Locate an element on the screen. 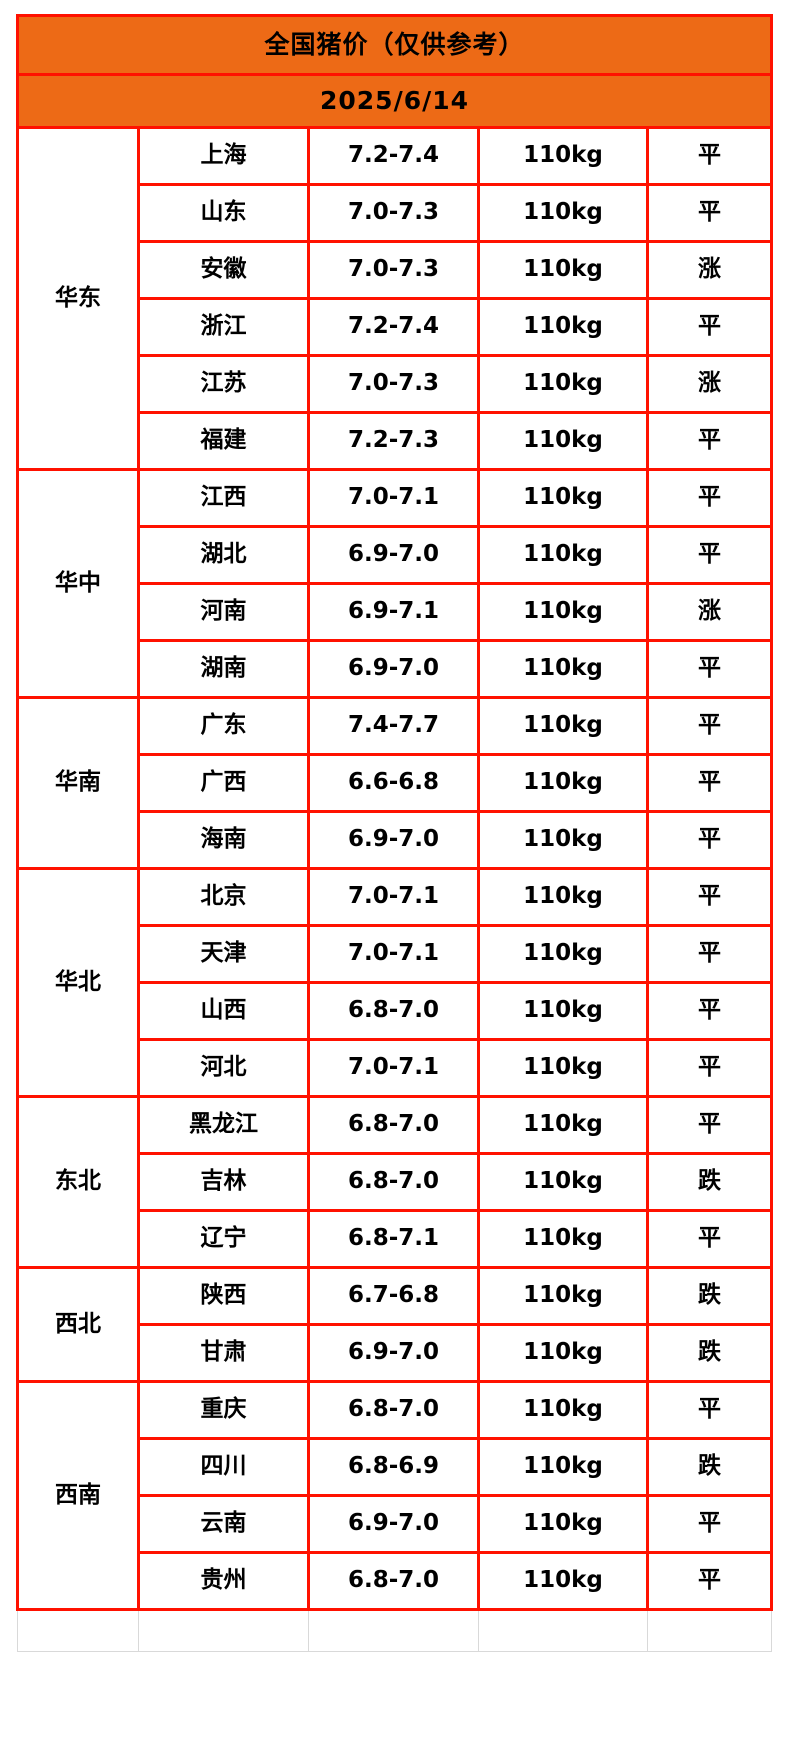  province-cell: 广东 is located at coordinates (223, 726).